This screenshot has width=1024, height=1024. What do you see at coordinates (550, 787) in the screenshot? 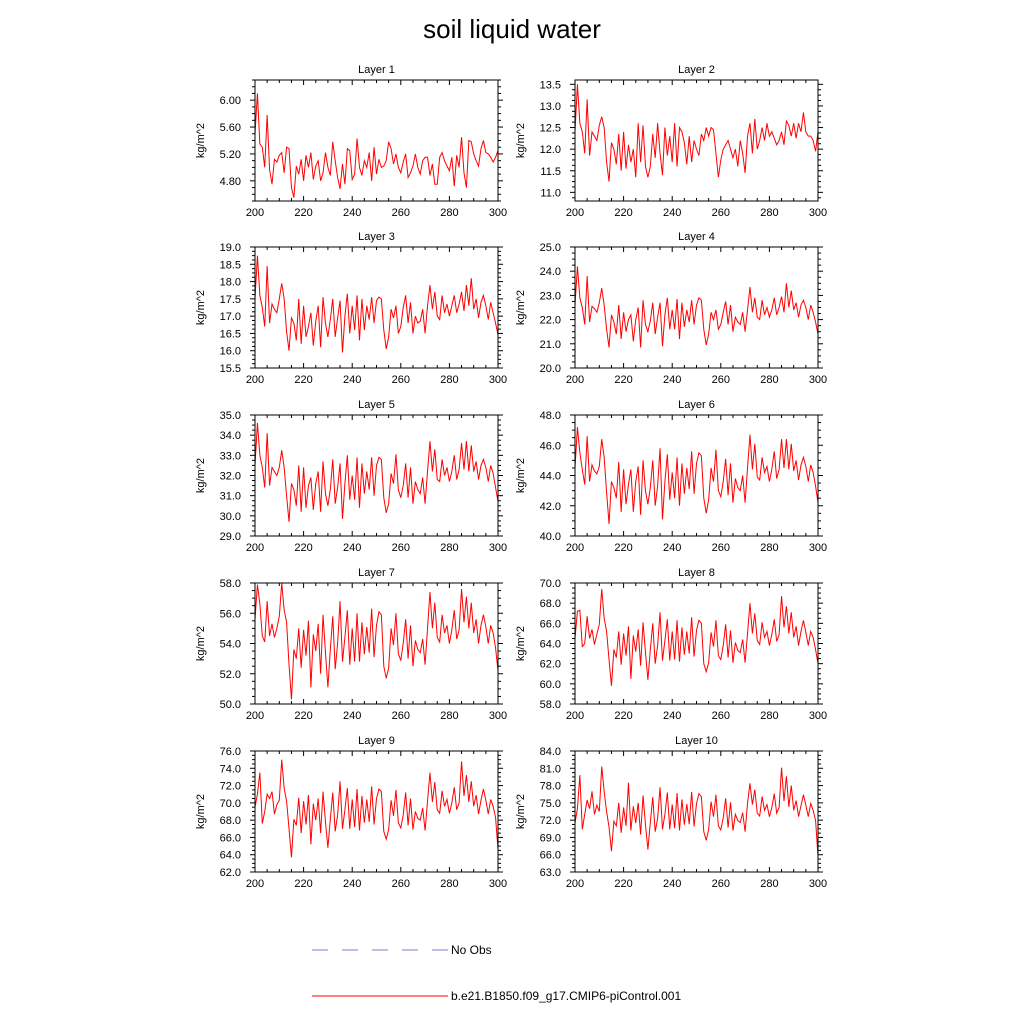
I see `y-tick-label: 78.0` at bounding box center [550, 787].